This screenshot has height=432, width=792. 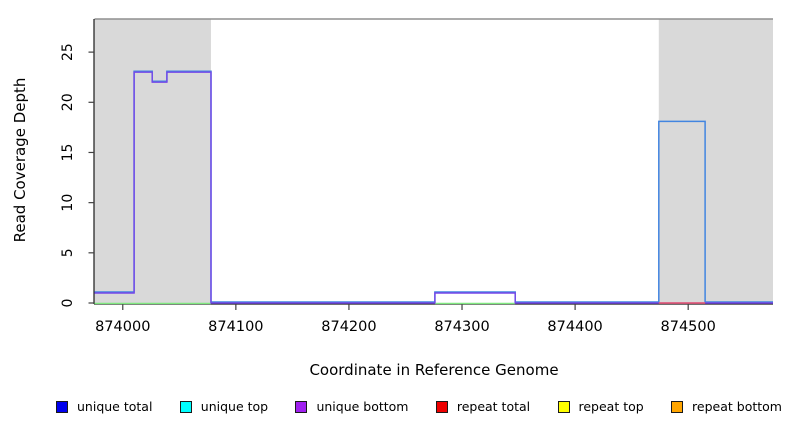 I want to click on legend-label: unique total, so click(x=115, y=406).